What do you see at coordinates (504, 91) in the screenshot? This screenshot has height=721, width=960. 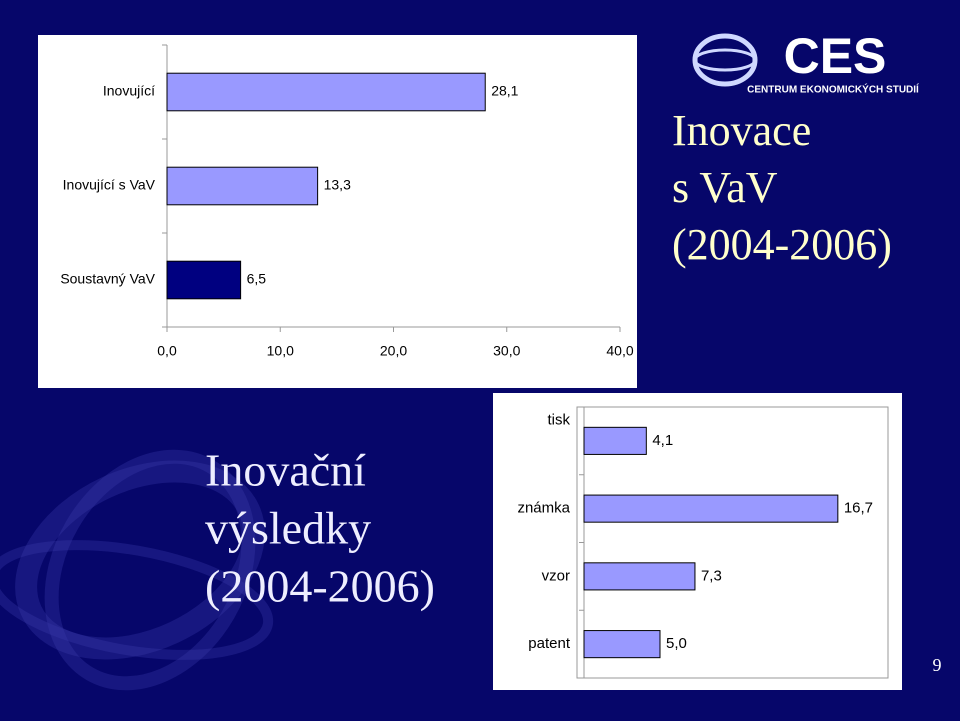 I see `value-label: 28,1` at bounding box center [504, 91].